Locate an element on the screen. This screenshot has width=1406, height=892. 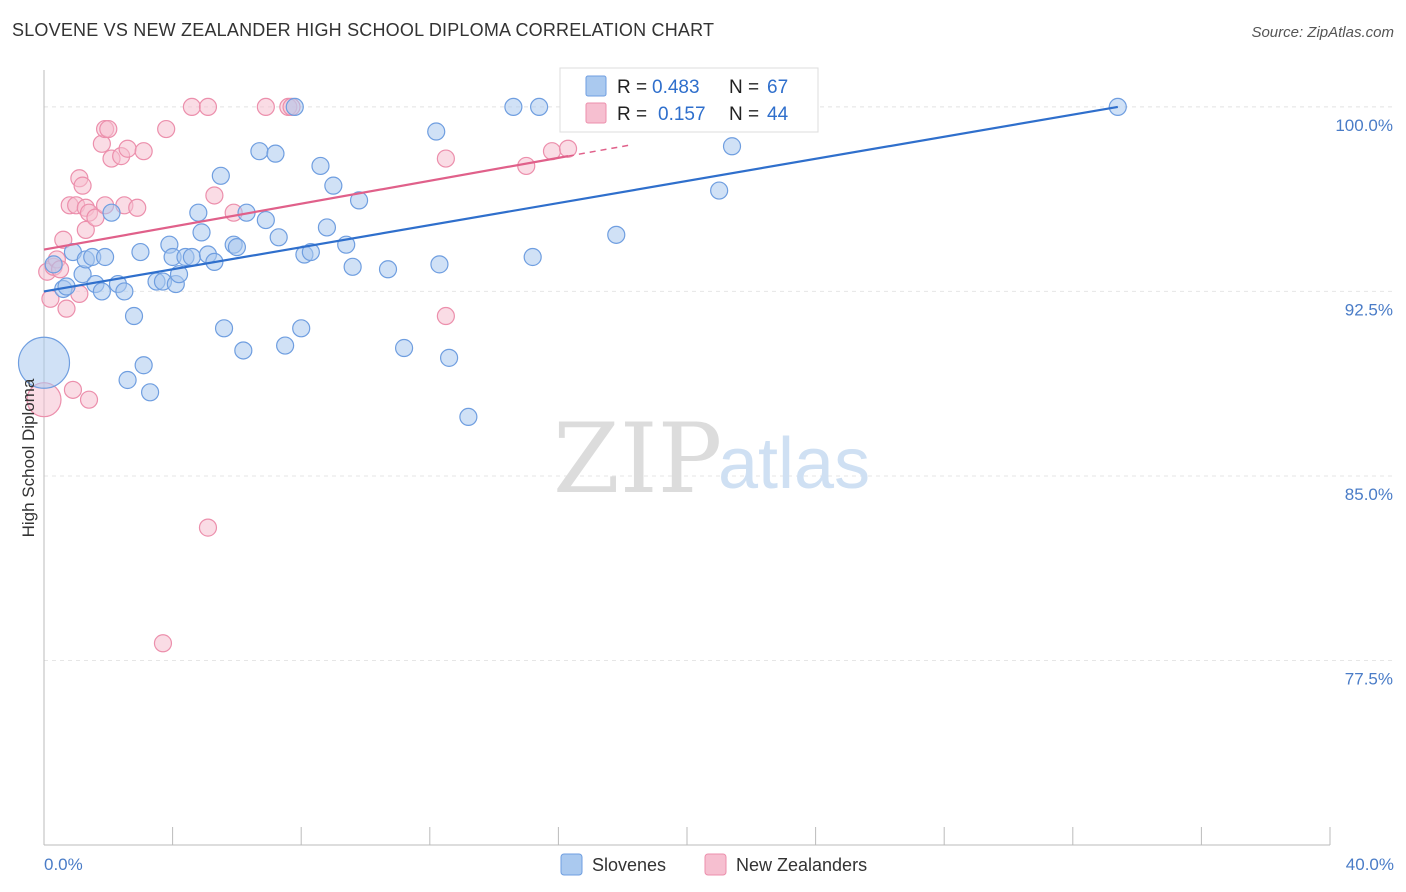
trendline-new-zealanders-extension is located at coordinates (598, 150).